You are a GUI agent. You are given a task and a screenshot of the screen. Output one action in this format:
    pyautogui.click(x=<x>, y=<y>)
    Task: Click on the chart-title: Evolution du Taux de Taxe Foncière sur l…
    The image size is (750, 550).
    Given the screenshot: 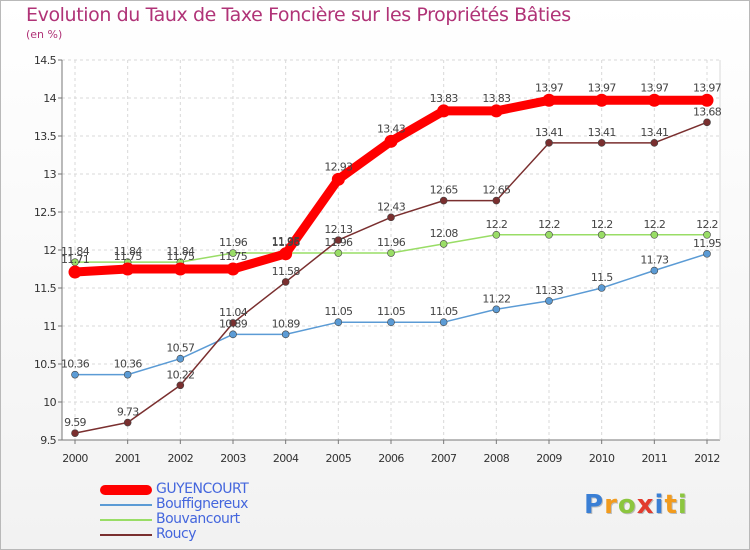 What is the action you would take?
    pyautogui.click(x=298, y=15)
    